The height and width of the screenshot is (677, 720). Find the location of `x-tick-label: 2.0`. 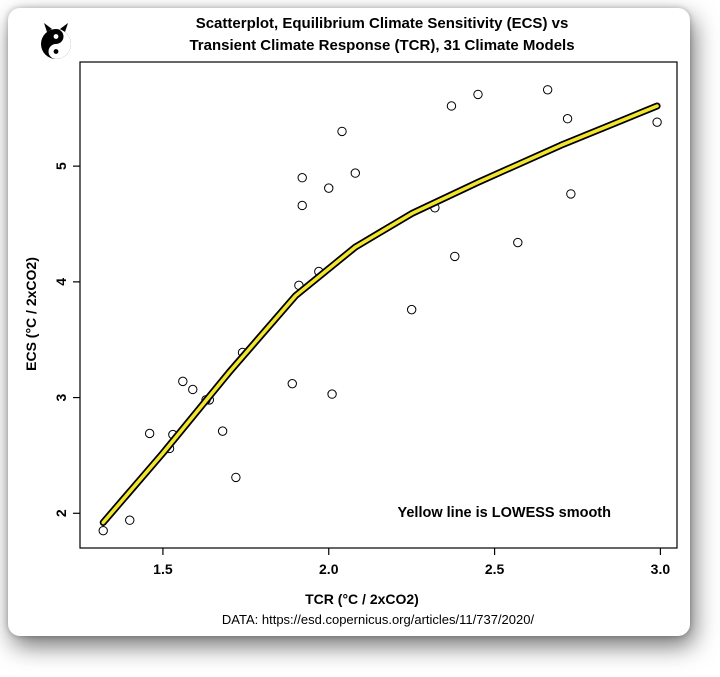

x-tick-label: 2.0 is located at coordinates (329, 569).